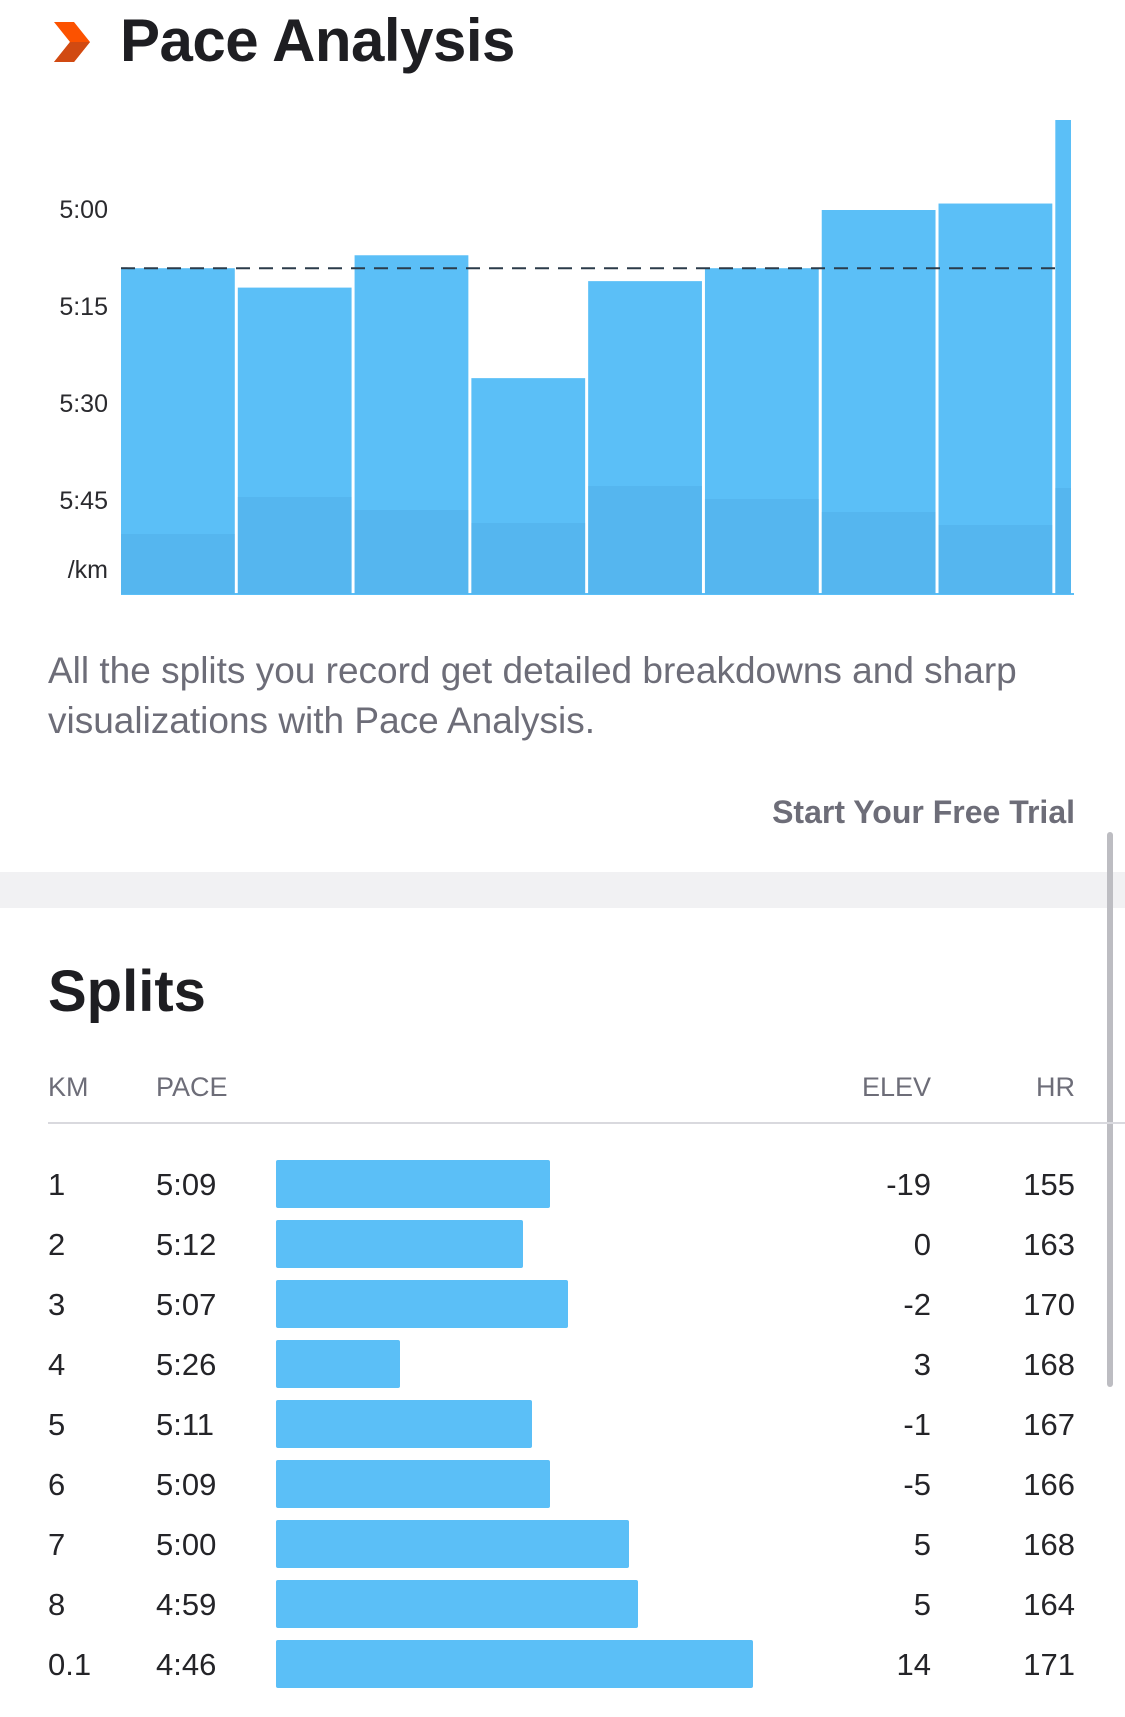 The height and width of the screenshot is (1717, 1125). What do you see at coordinates (562, 1365) in the screenshot?
I see `table-row: 4 5:26 3 168` at bounding box center [562, 1365].